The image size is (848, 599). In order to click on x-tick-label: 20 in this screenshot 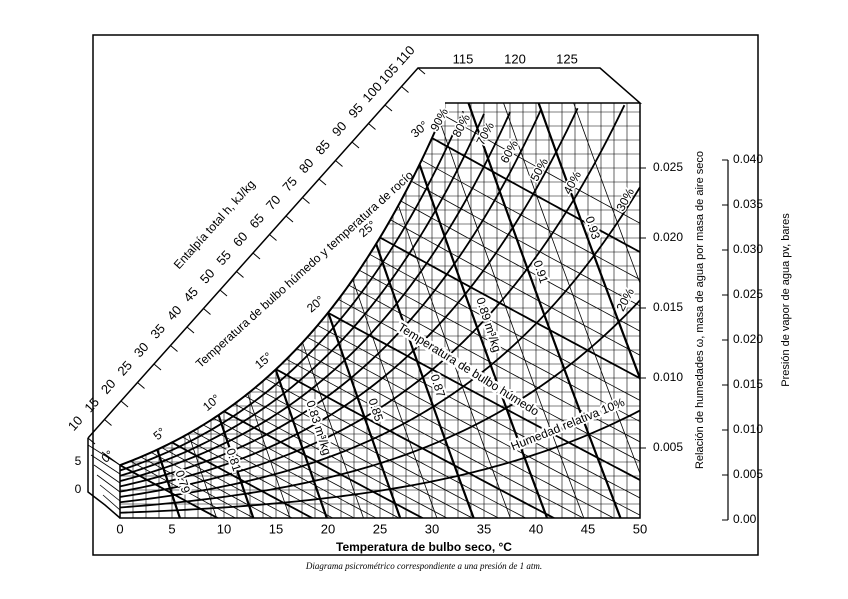, I will do `click(328, 528)`.